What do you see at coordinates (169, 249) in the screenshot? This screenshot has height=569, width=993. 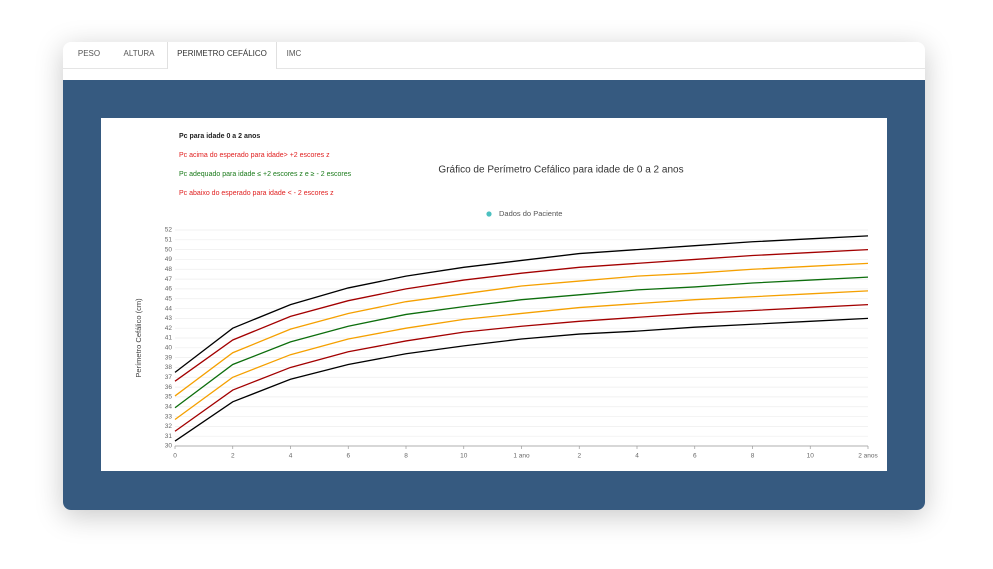 I see `y-tick-label: 50` at bounding box center [169, 249].